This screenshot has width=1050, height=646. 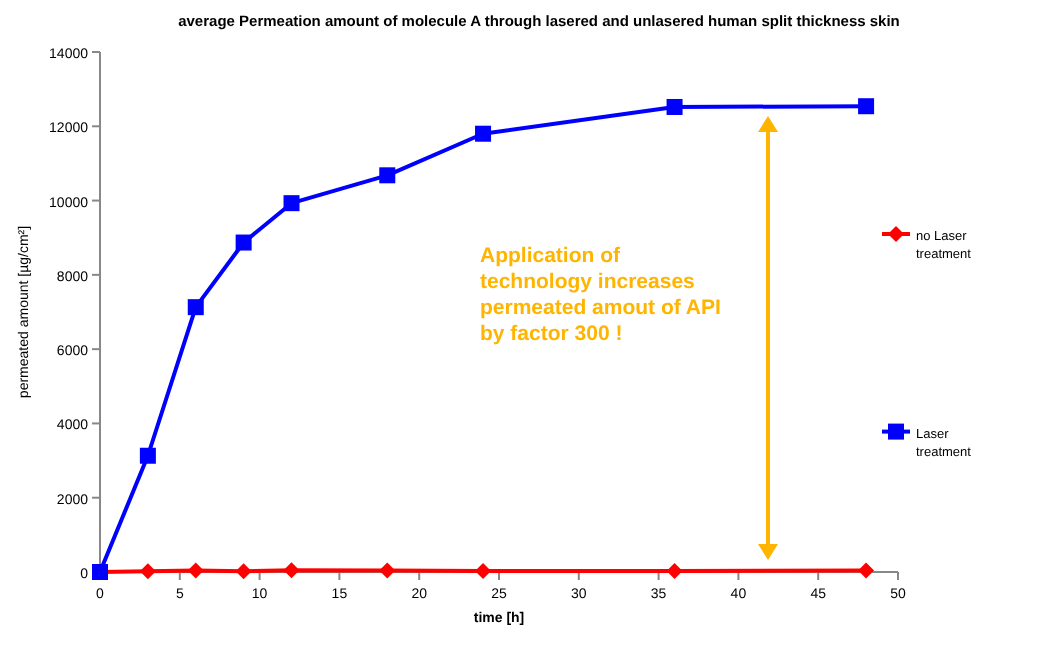 I want to click on annotation: Application of technology increases permeated amout of API by factor 300 !, so click(x=600, y=295).